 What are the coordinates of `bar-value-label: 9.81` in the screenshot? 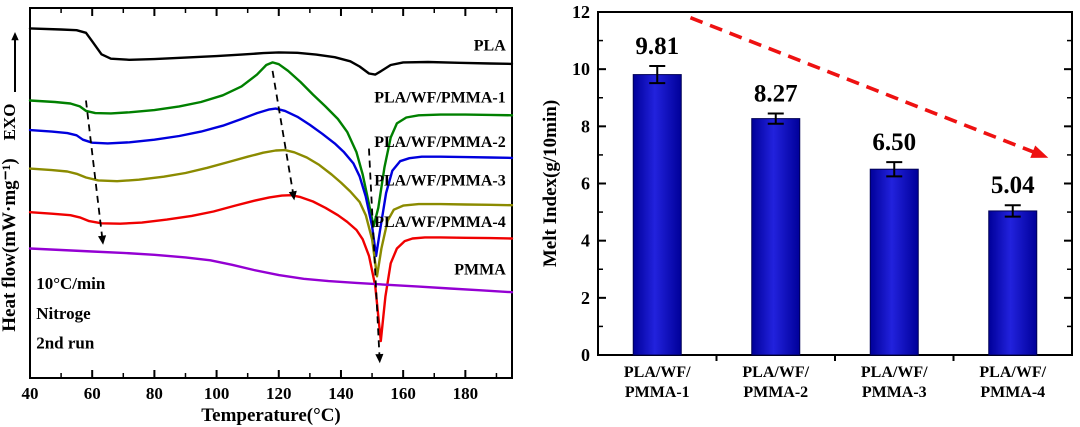 It's located at (657, 46).